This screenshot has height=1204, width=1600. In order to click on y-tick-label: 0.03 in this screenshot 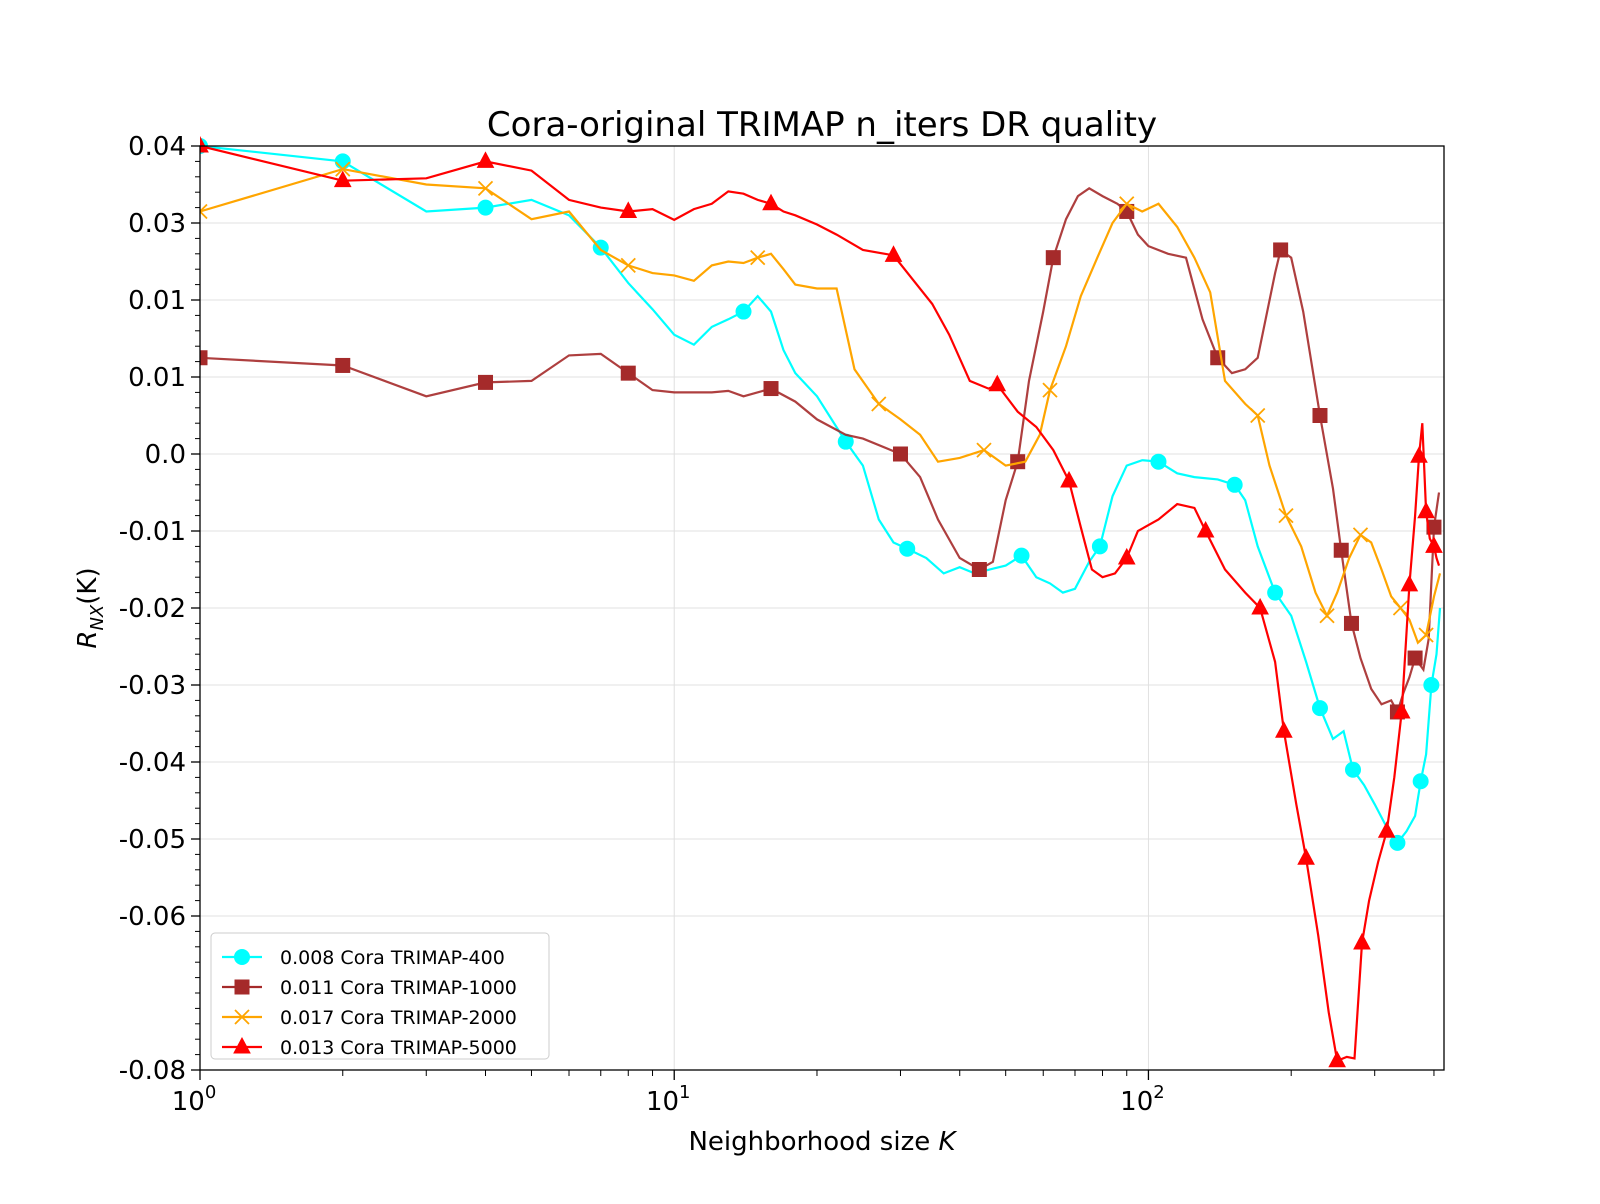, I will do `click(157, 224)`.